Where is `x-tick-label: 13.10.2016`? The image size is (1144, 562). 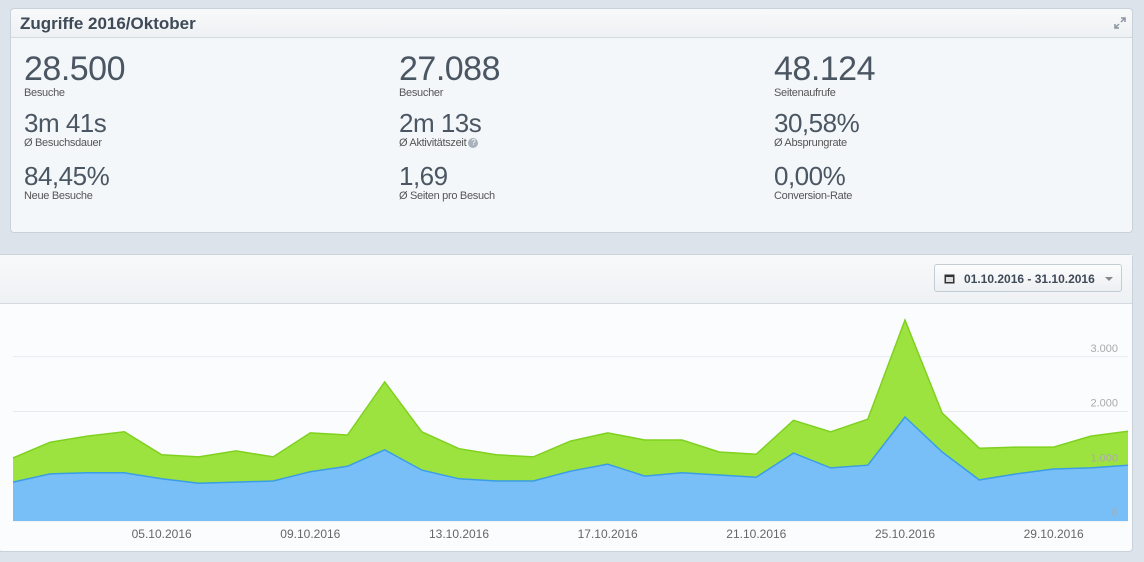
x-tick-label: 13.10.2016 is located at coordinates (459, 534).